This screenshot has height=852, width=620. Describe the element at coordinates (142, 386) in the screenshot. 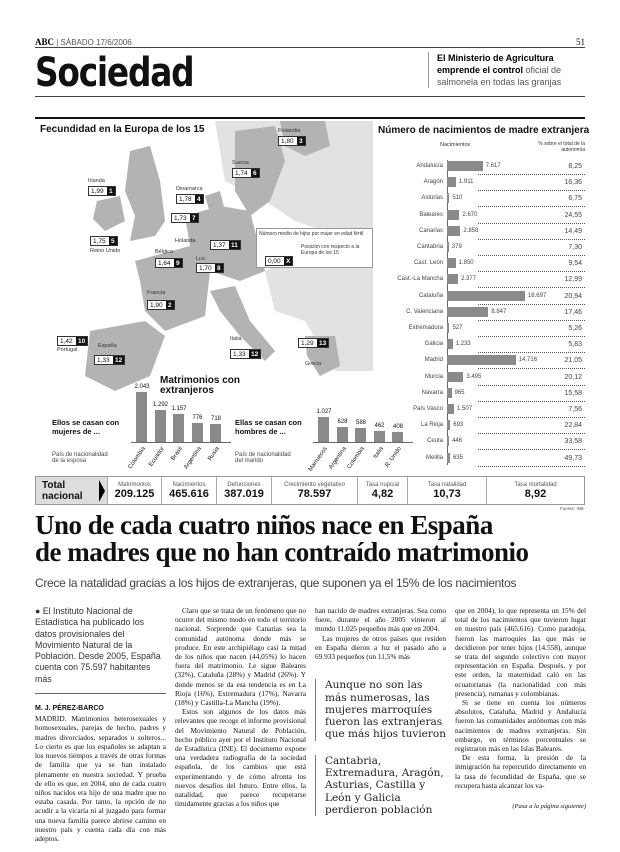

I see `marriage-value: 2.043` at that location.